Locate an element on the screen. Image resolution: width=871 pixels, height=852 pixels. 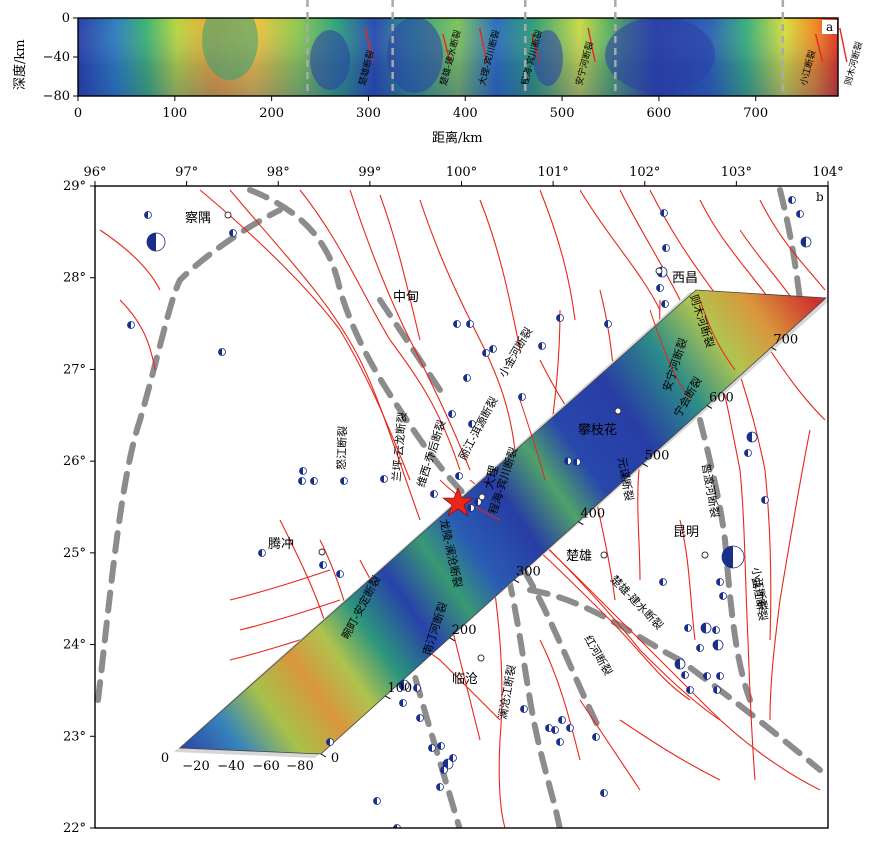
lat-tick-label: 22° is located at coordinates (74, 828).